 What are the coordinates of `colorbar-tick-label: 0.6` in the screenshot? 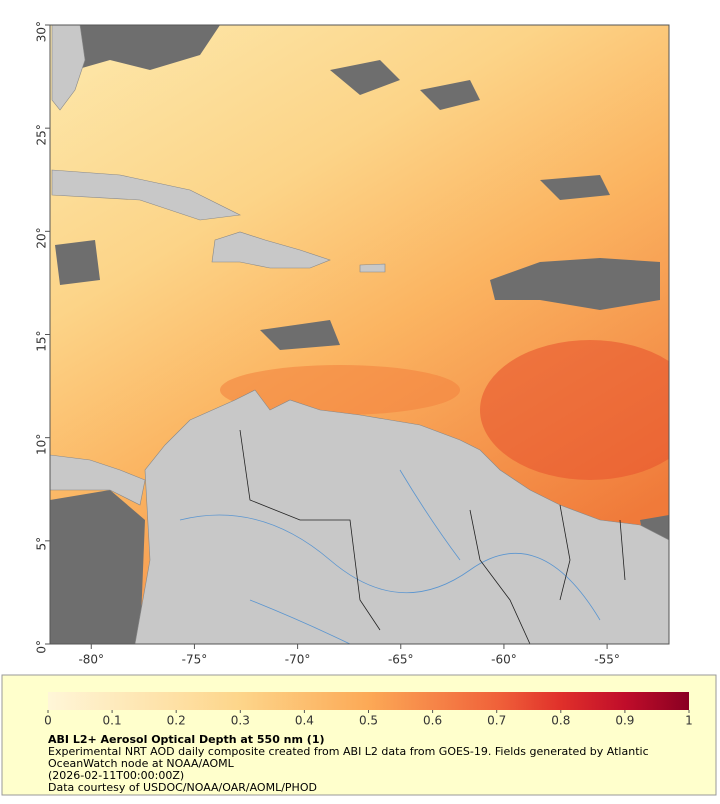 It's located at (432, 721).